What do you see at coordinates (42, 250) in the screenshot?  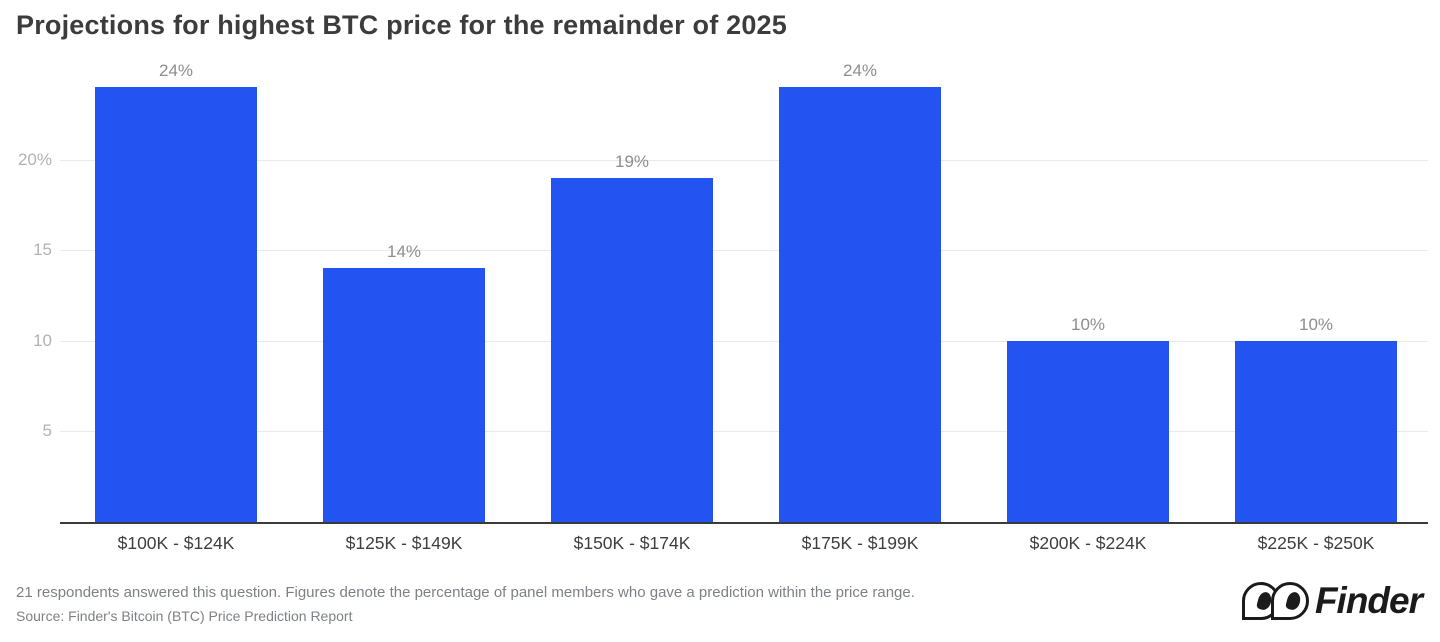 I see `y-axis-tick-label: 15` at bounding box center [42, 250].